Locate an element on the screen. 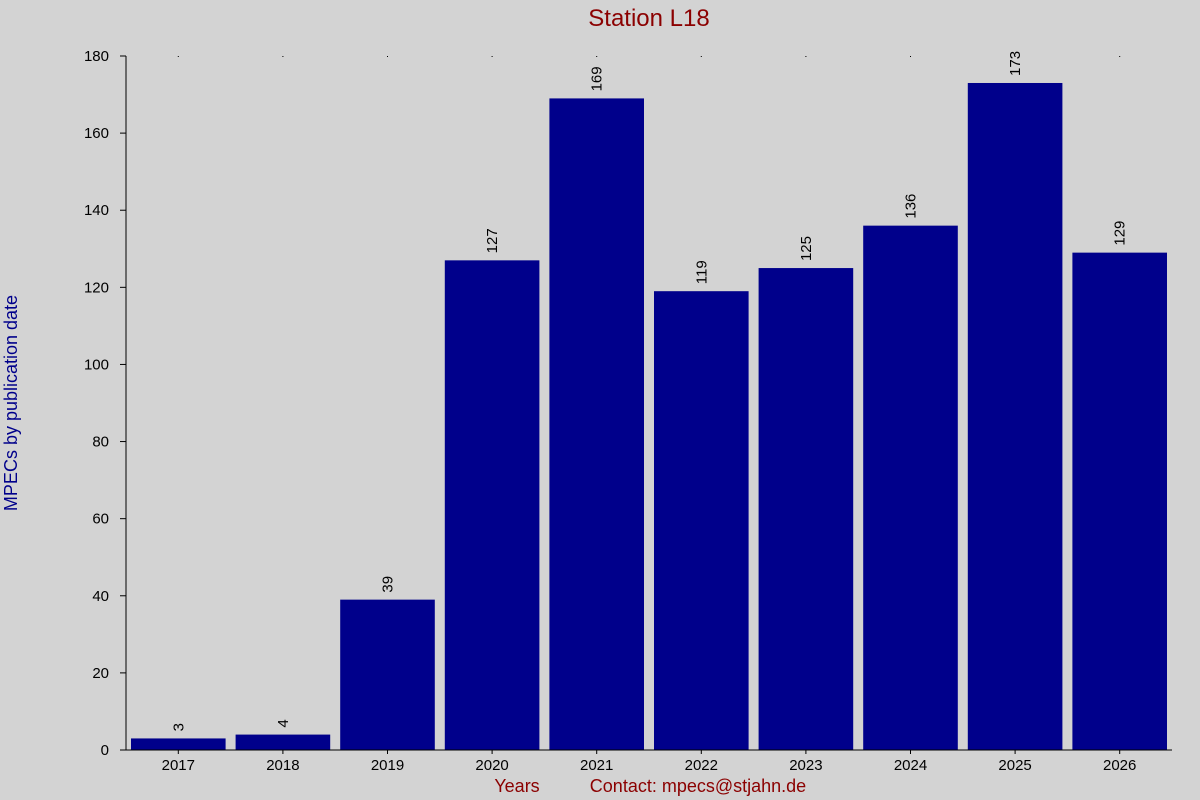 The width and height of the screenshot is (1200, 800). value-label-2021: 169 is located at coordinates (597, 78).